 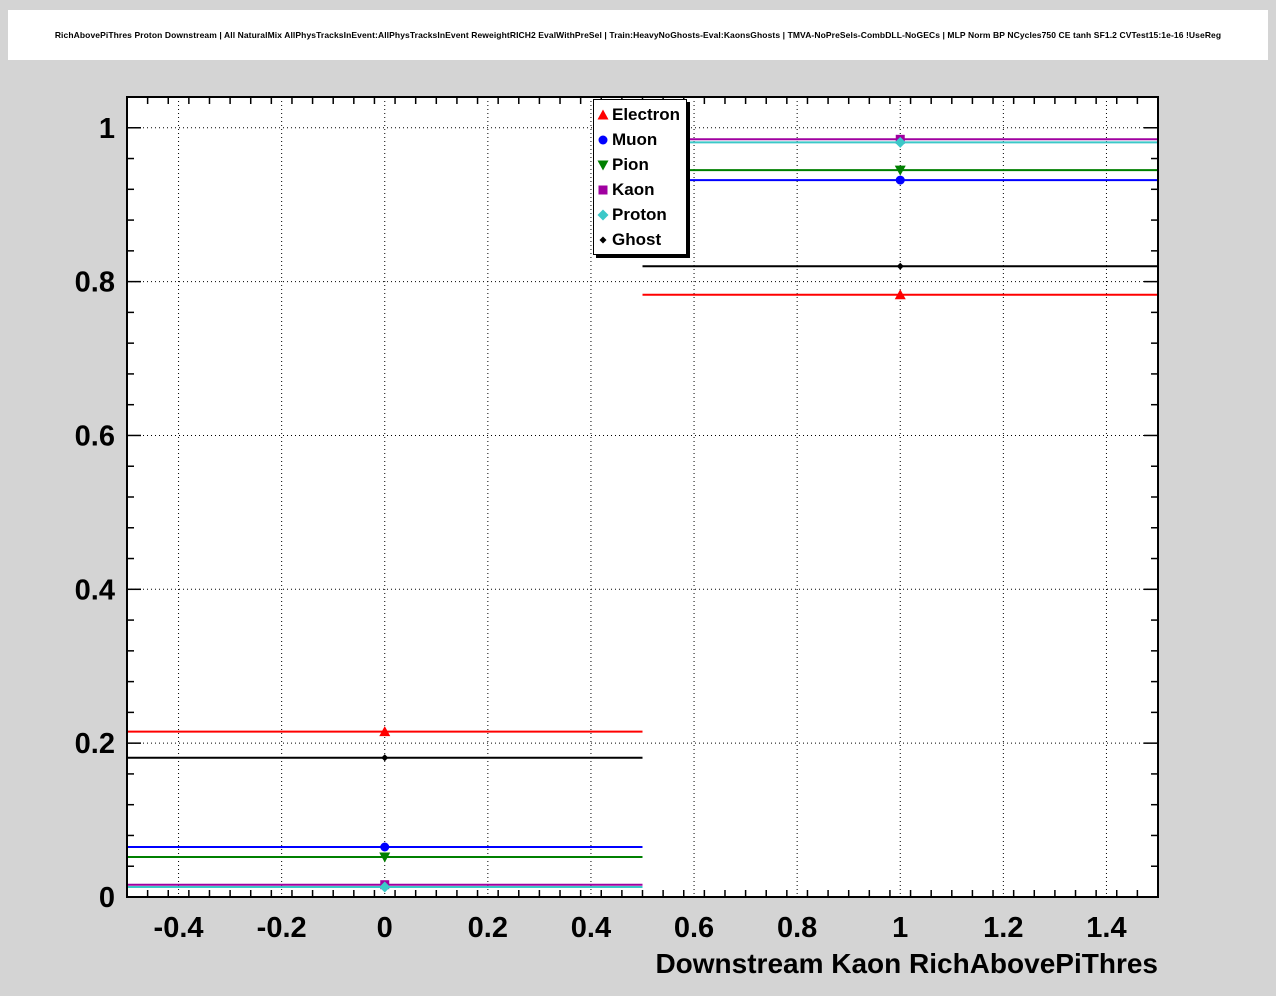 I want to click on small-diamond-icon, so click(x=603, y=239).